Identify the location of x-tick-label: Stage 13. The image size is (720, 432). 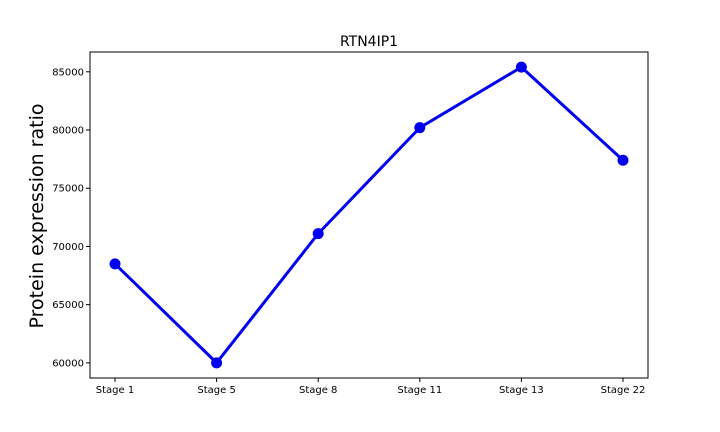
(521, 390).